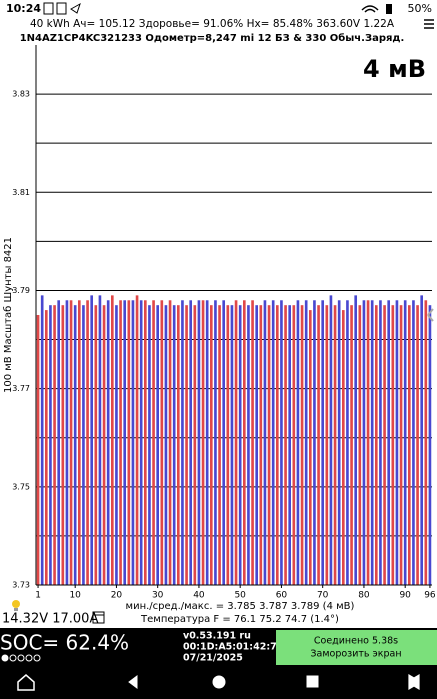  I want to click on x-tick-label: 90, so click(405, 596).